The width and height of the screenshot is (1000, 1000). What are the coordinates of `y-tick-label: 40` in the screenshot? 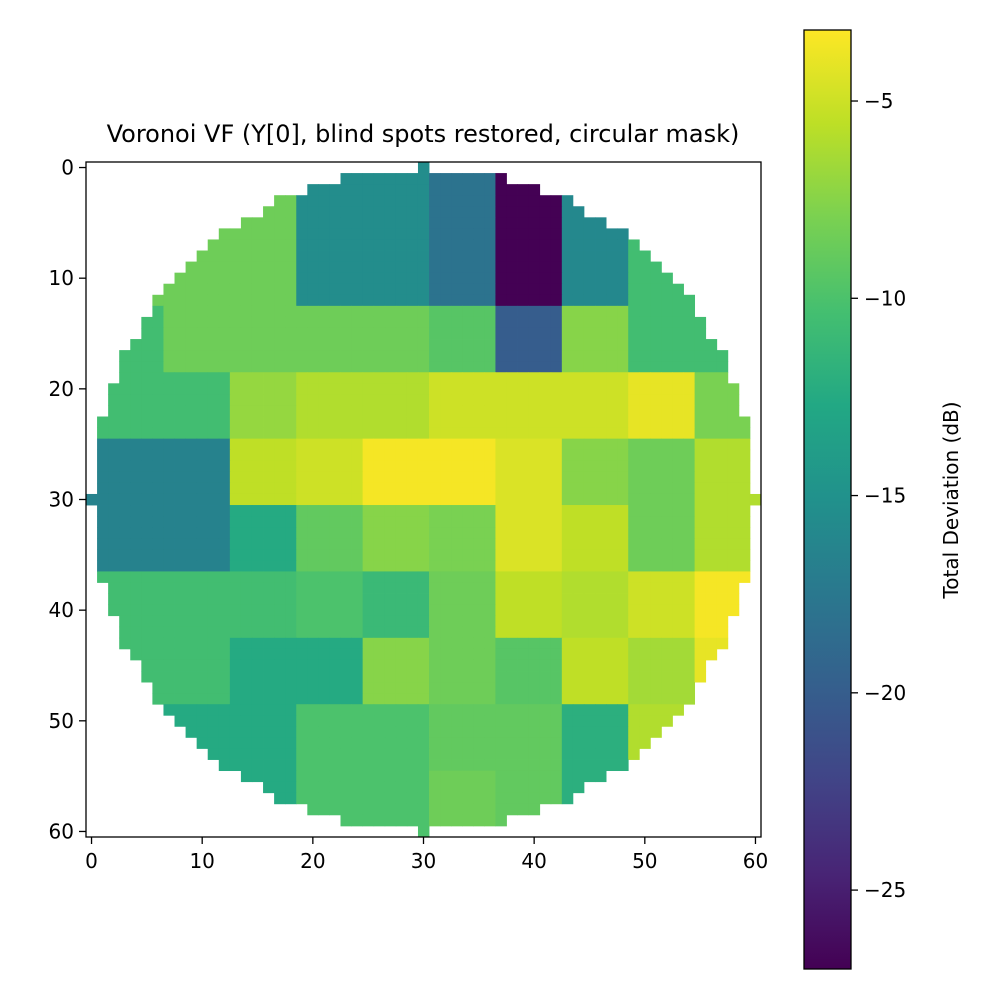 It's located at (61, 610).